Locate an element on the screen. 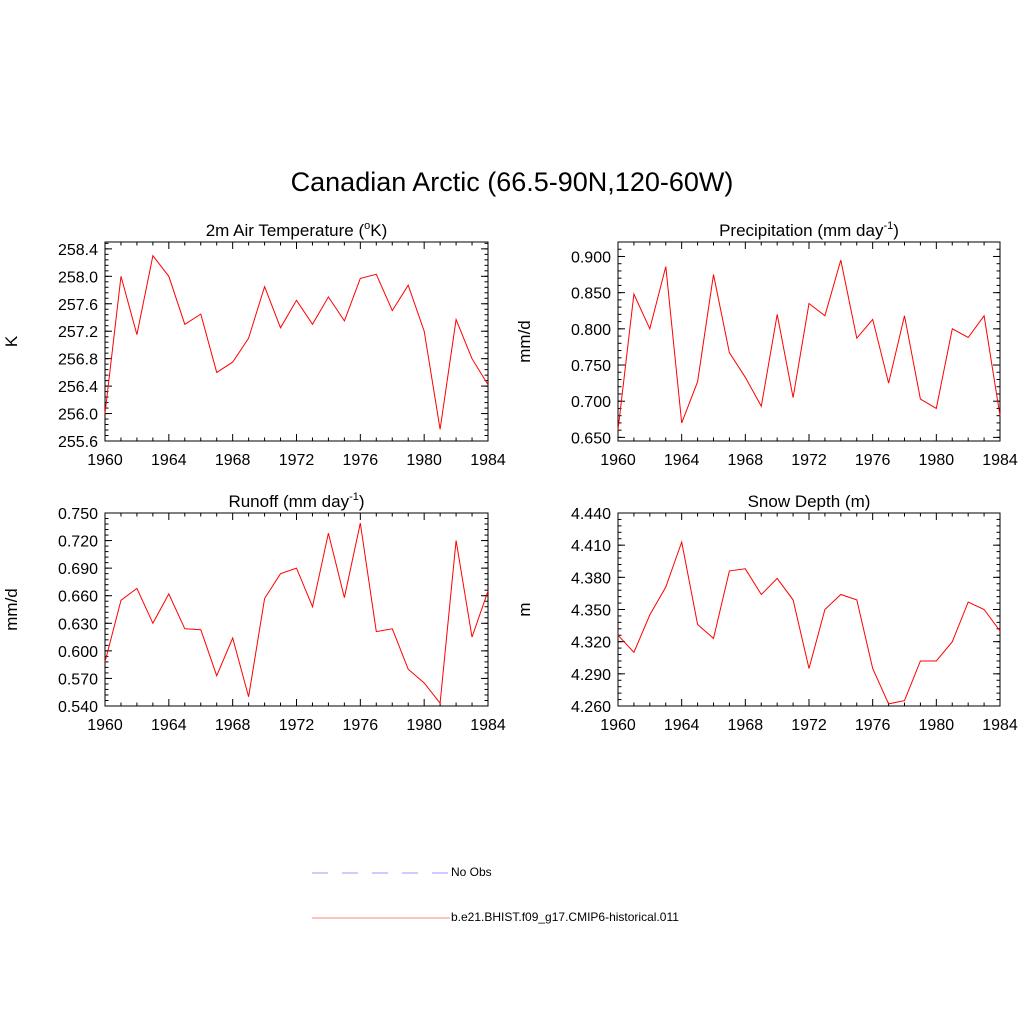 The width and height of the screenshot is (1024, 1024). y-tick-label: 0.630 is located at coordinates (78, 624).